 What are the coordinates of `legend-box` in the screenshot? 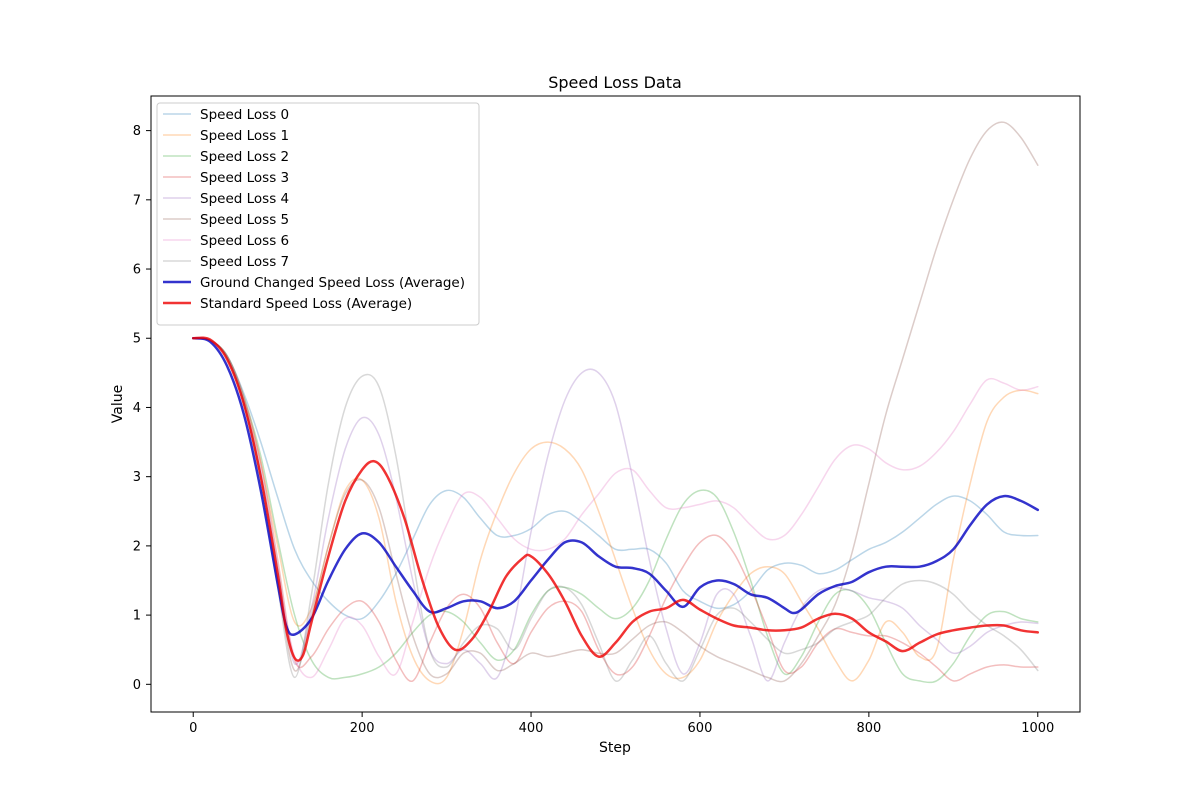 It's located at (318, 214).